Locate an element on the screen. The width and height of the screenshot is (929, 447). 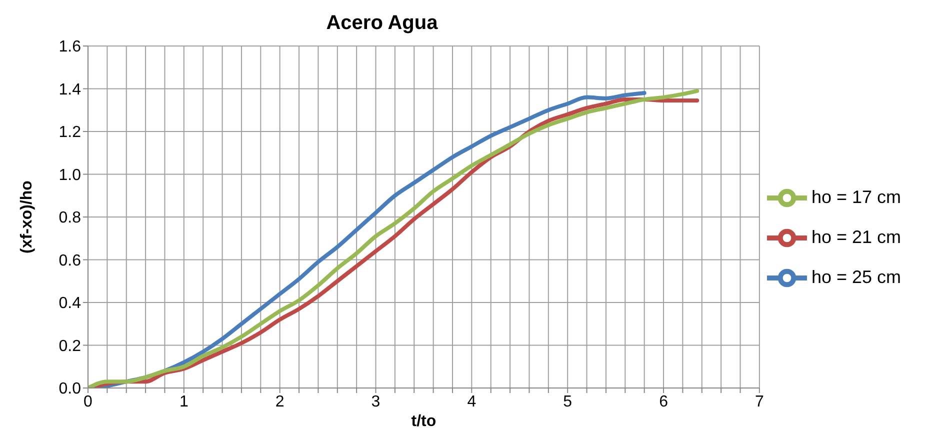
x-tick-label: 1 is located at coordinates (183, 401).